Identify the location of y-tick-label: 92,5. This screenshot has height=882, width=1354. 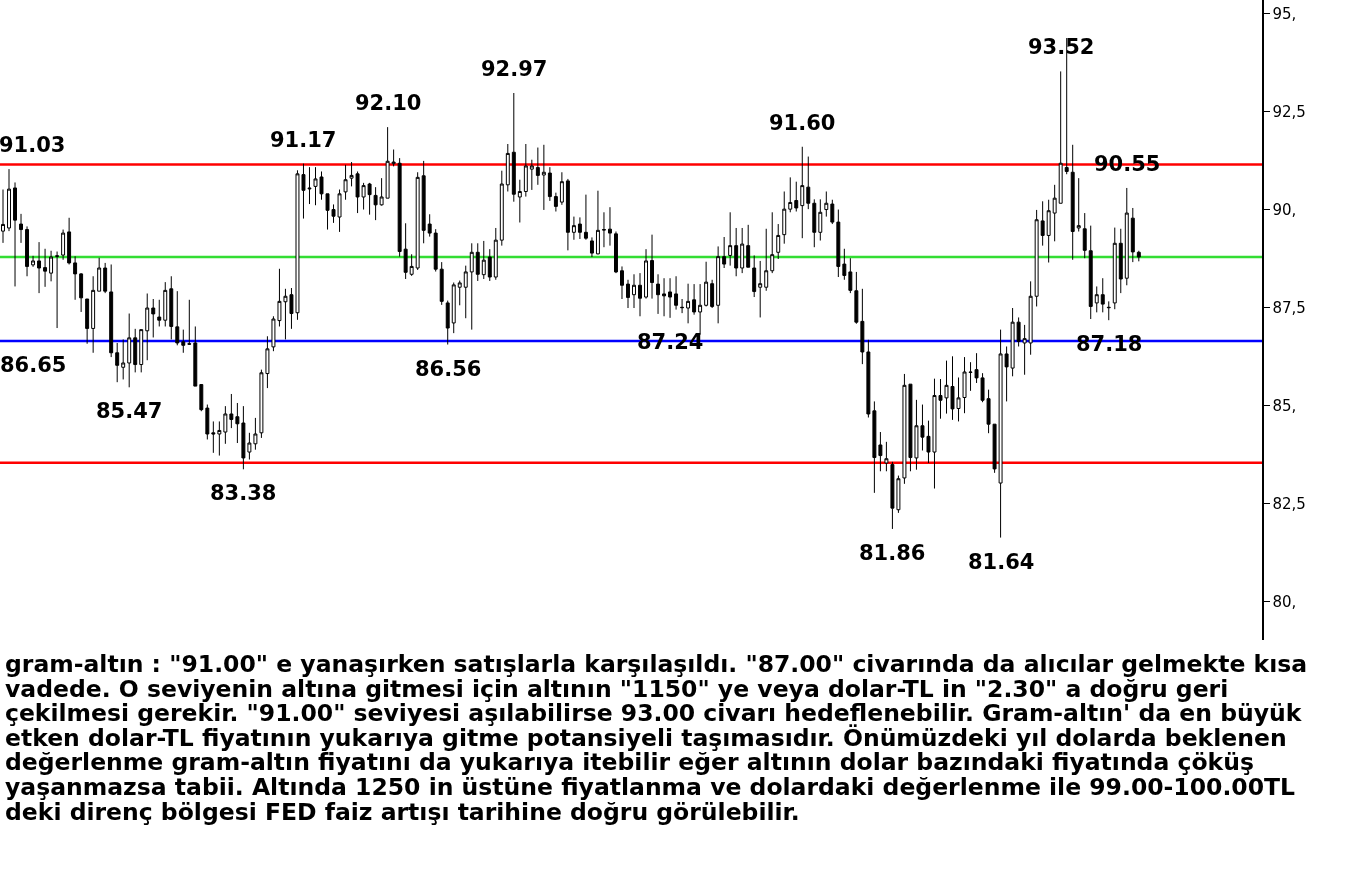
(1289, 111).